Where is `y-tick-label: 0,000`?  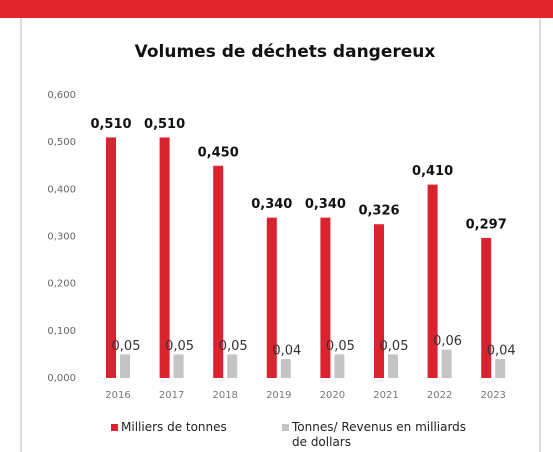
y-tick-label: 0,000 is located at coordinates (61, 378).